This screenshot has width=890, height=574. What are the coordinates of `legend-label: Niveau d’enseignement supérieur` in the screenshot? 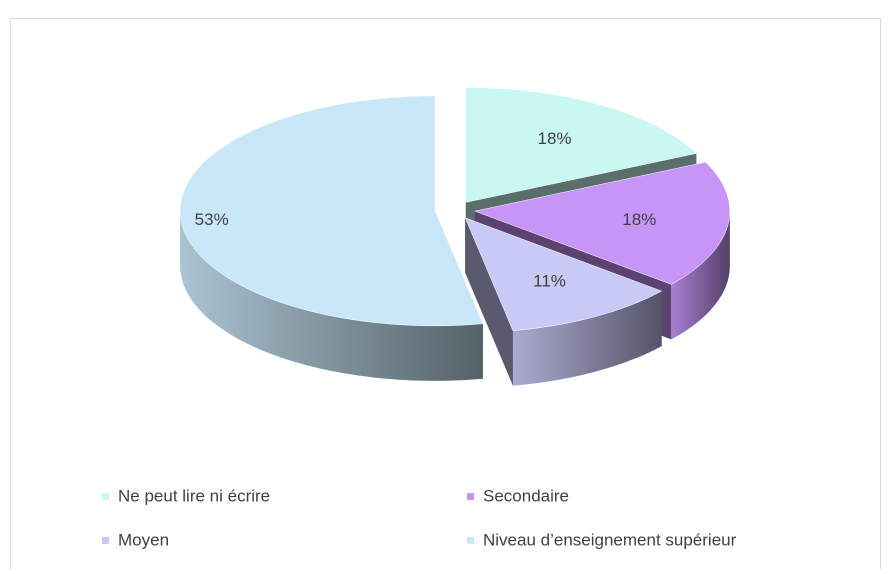 It's located at (610, 539).